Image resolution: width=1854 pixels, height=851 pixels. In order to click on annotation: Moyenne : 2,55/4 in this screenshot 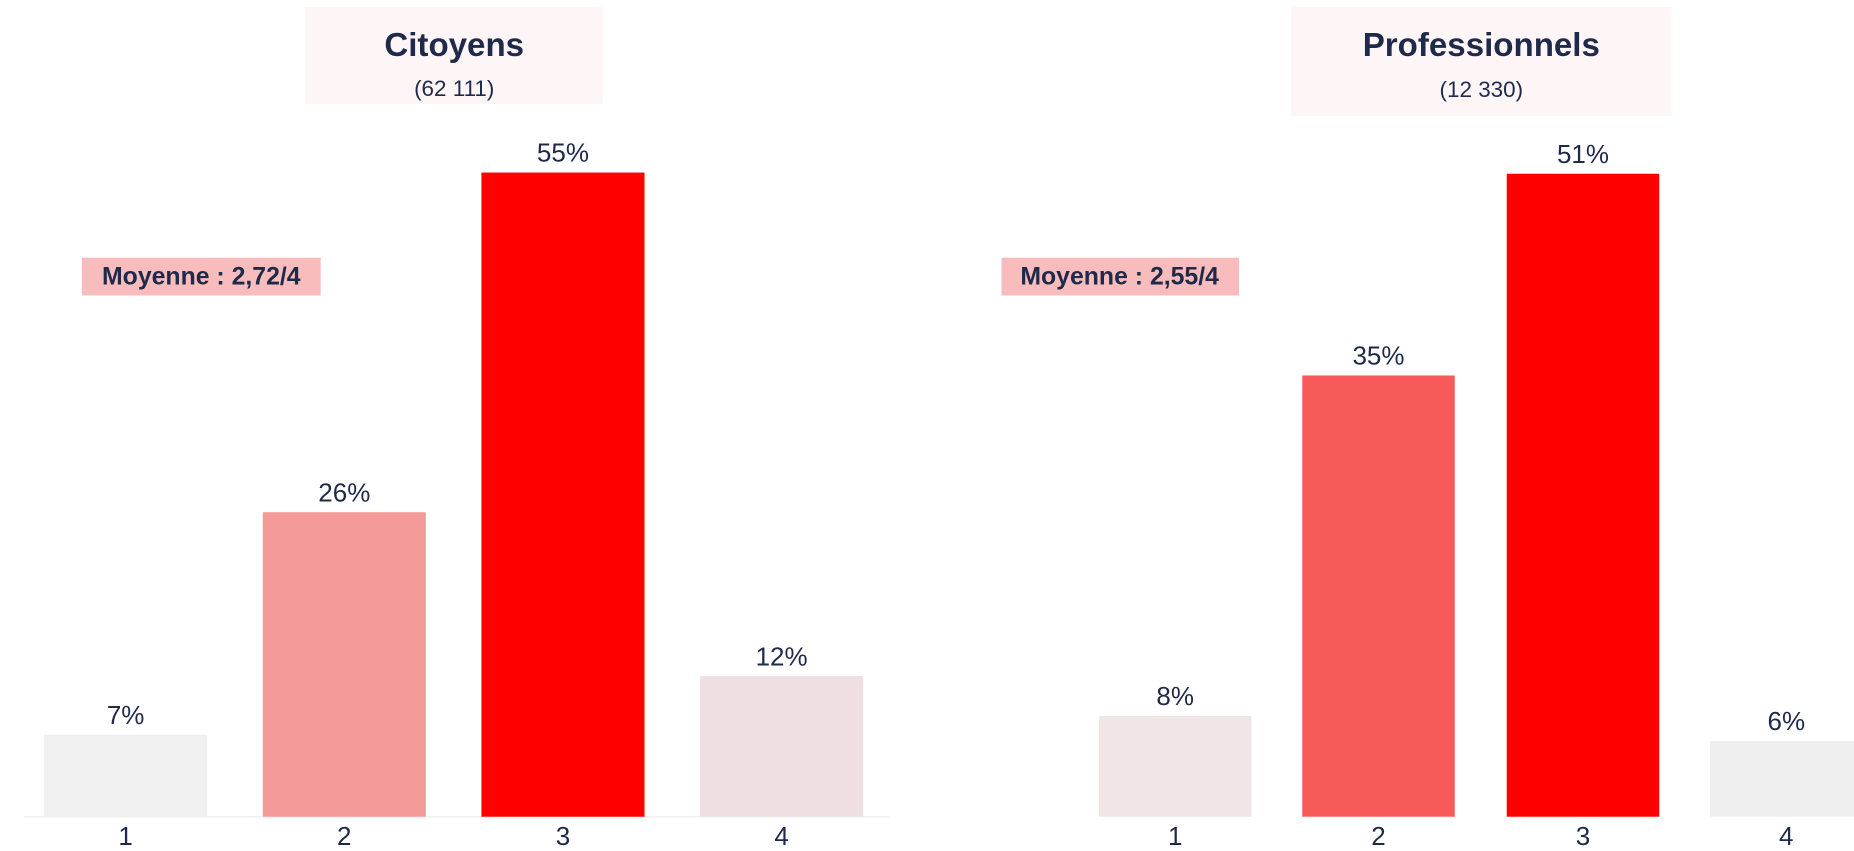, I will do `click(1119, 276)`.